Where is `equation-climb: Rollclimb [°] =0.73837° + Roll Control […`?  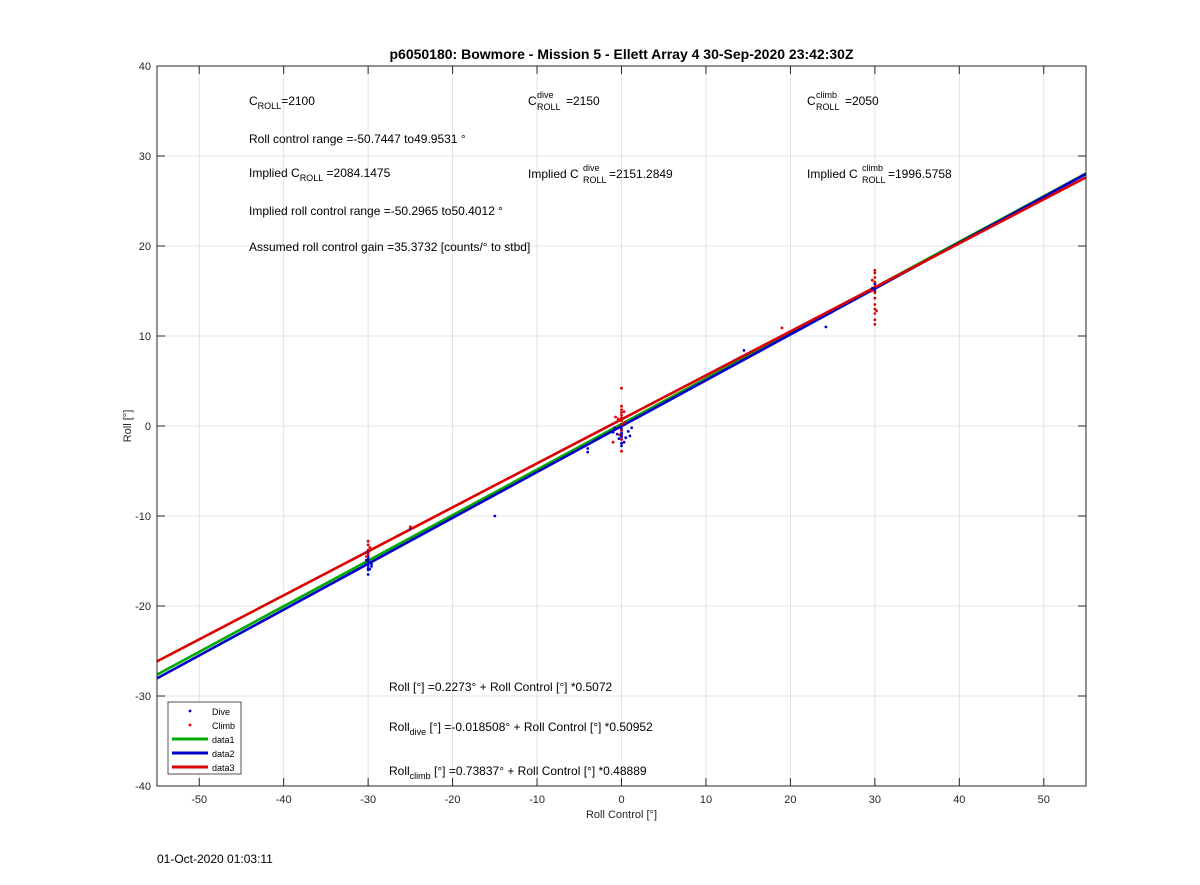
equation-climb: Rollclimb [°] =0.73837° + Roll Control [… is located at coordinates (518, 772).